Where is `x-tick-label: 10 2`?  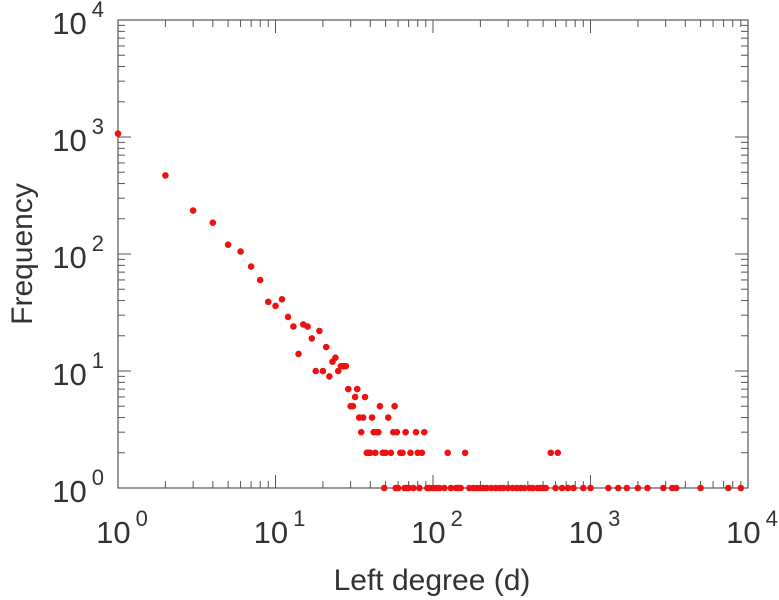
x-tick-label: 10 2 is located at coordinates (437, 528).